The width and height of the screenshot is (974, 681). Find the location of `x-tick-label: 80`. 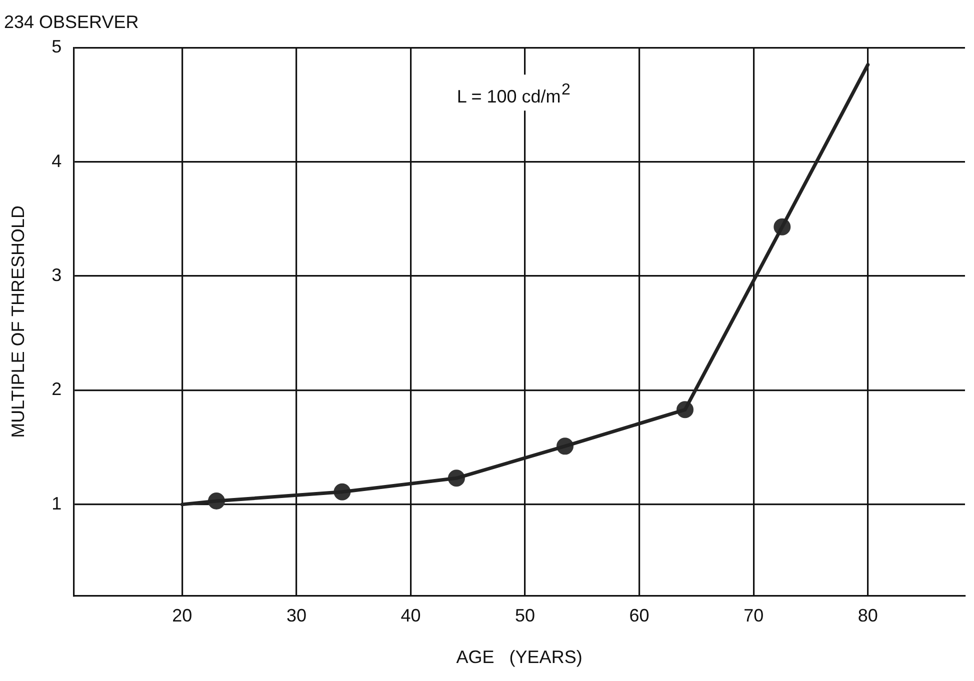

x-tick-label: 80 is located at coordinates (868, 616).